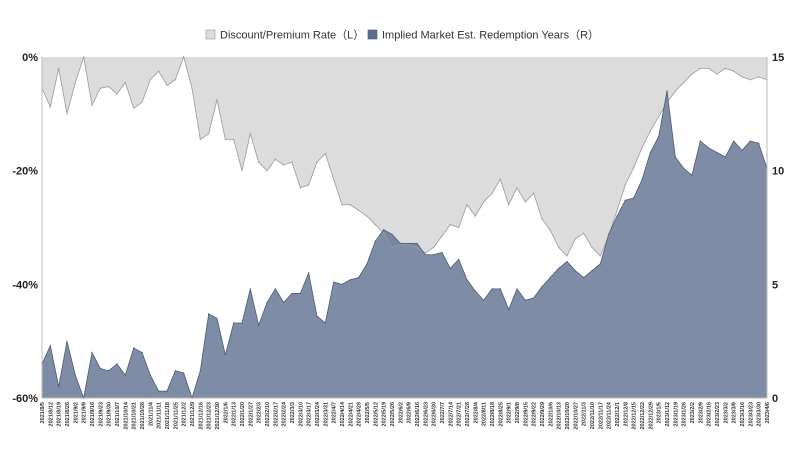  Describe the element at coordinates (372, 34) in the screenshot. I see `legend-swatch` at that location.